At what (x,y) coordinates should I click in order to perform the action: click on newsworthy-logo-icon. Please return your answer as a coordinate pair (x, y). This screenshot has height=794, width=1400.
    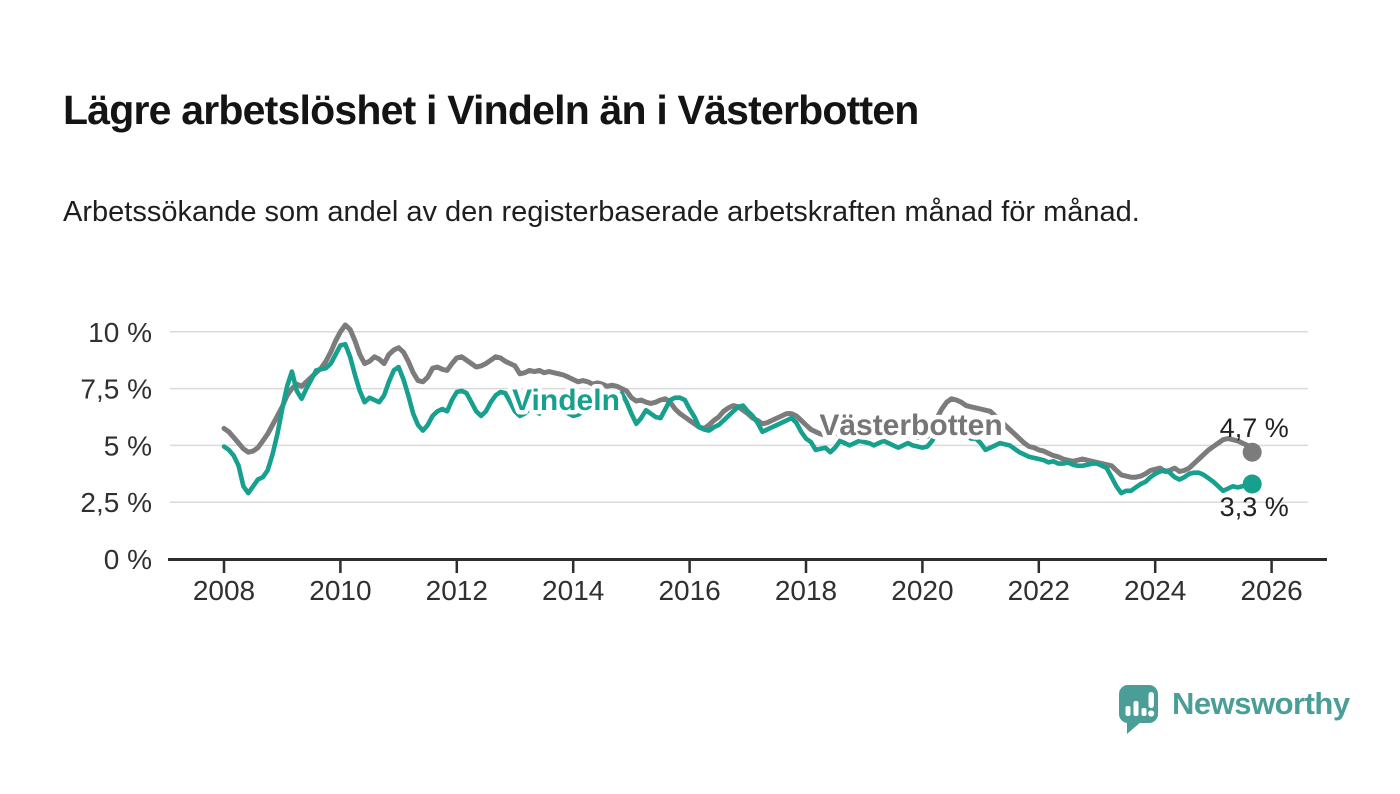
    Looking at the image, I should click on (1138, 709).